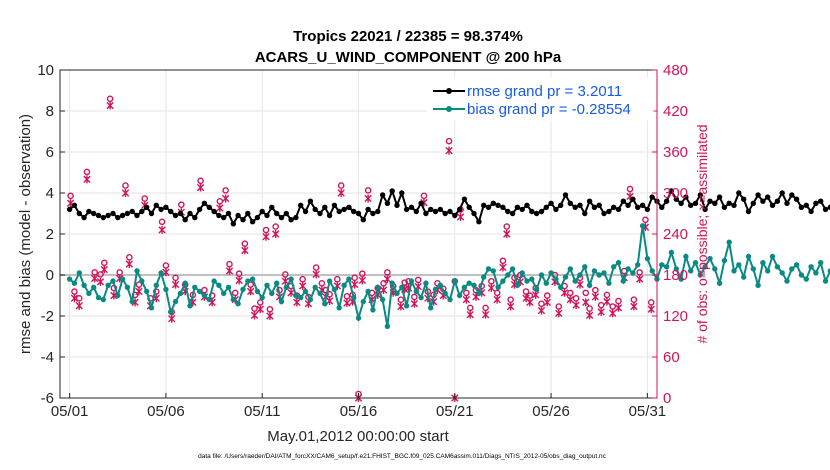 The height and width of the screenshot is (470, 830). Describe the element at coordinates (670, 234) in the screenshot. I see `y-axis-right: 0 60 120 180 240 300 360 420 480` at that location.